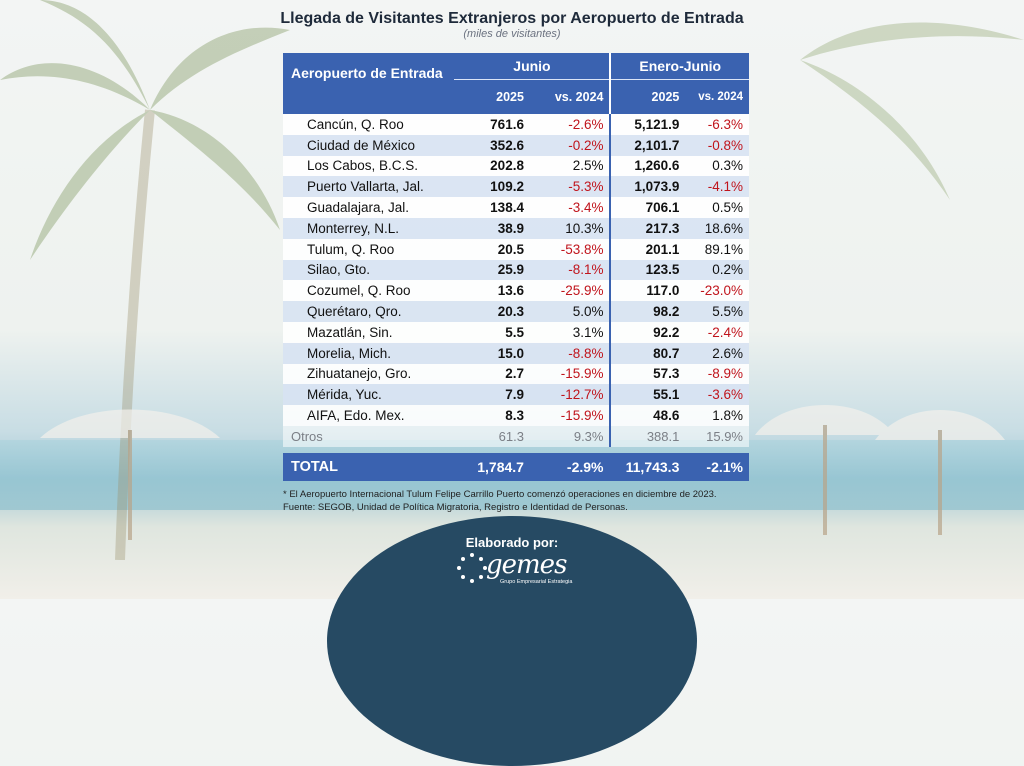 This screenshot has height=766, width=1024. I want to click on cell-ytd-vs2024: 0.3%, so click(717, 166).